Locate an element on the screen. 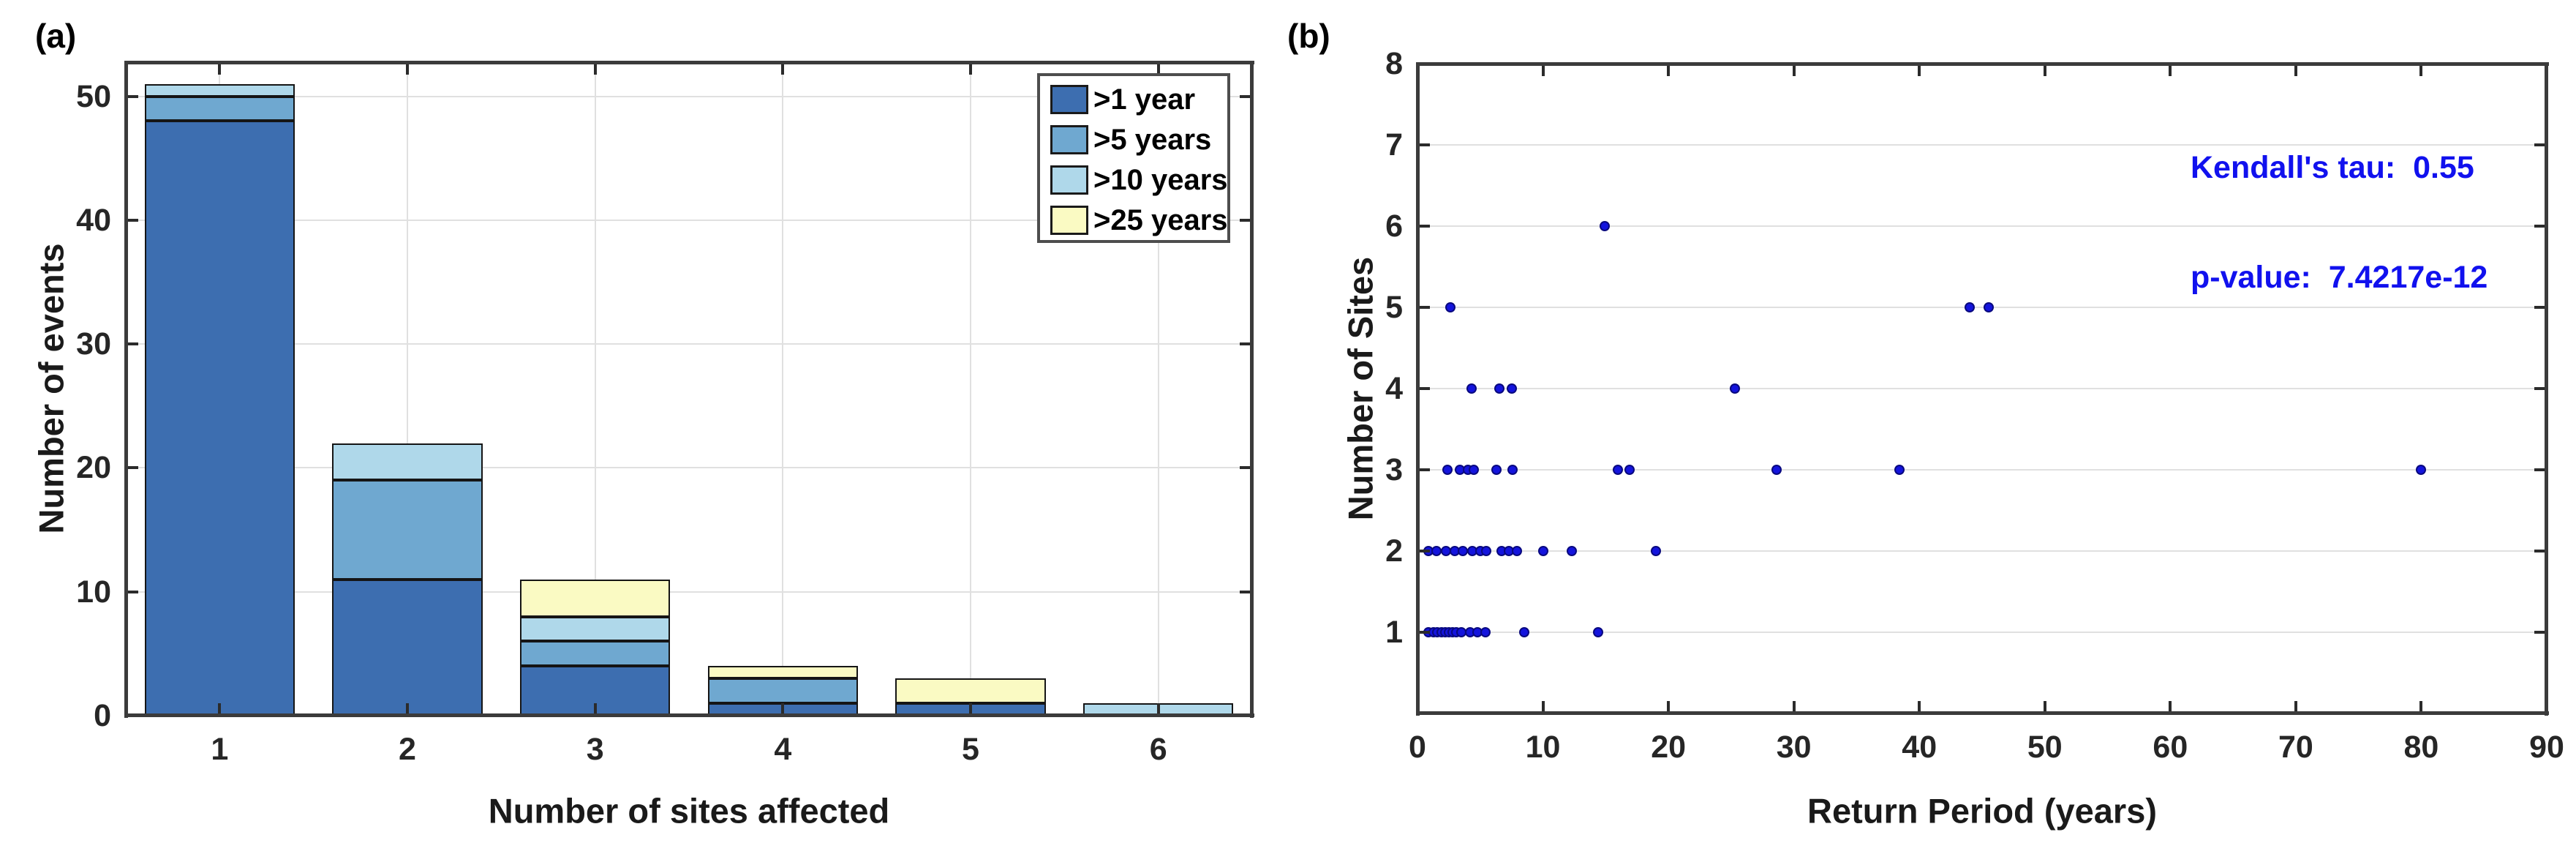 The image size is (2576, 843). legend-item: >10 years is located at coordinates (1139, 180).